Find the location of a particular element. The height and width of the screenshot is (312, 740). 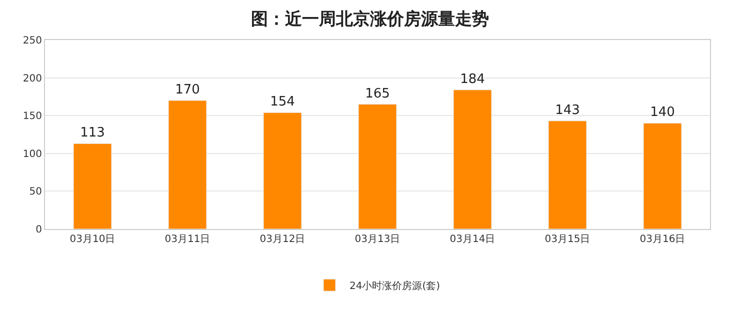

y-tick-label: 200 is located at coordinates (32, 78).